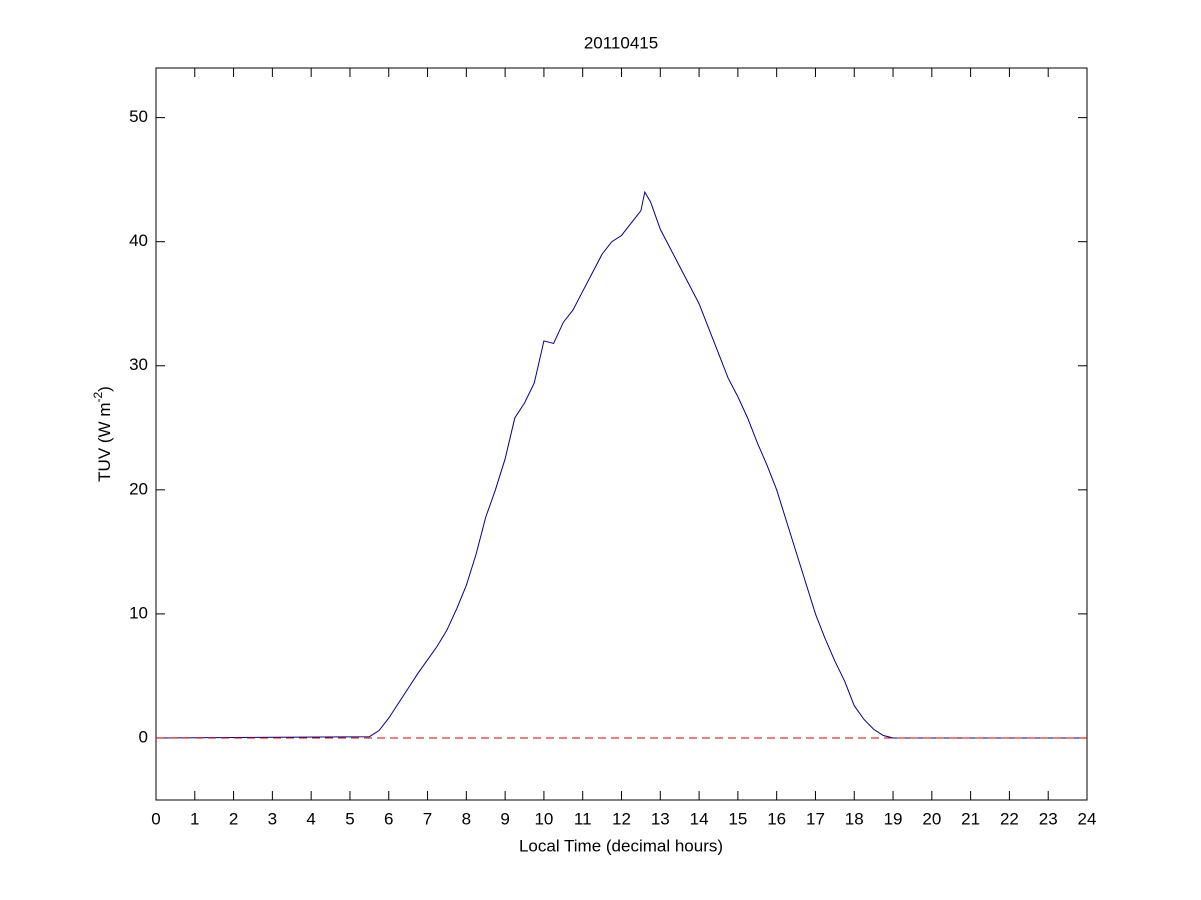  Describe the element at coordinates (138, 364) in the screenshot. I see `y-tick-label: 30` at that location.